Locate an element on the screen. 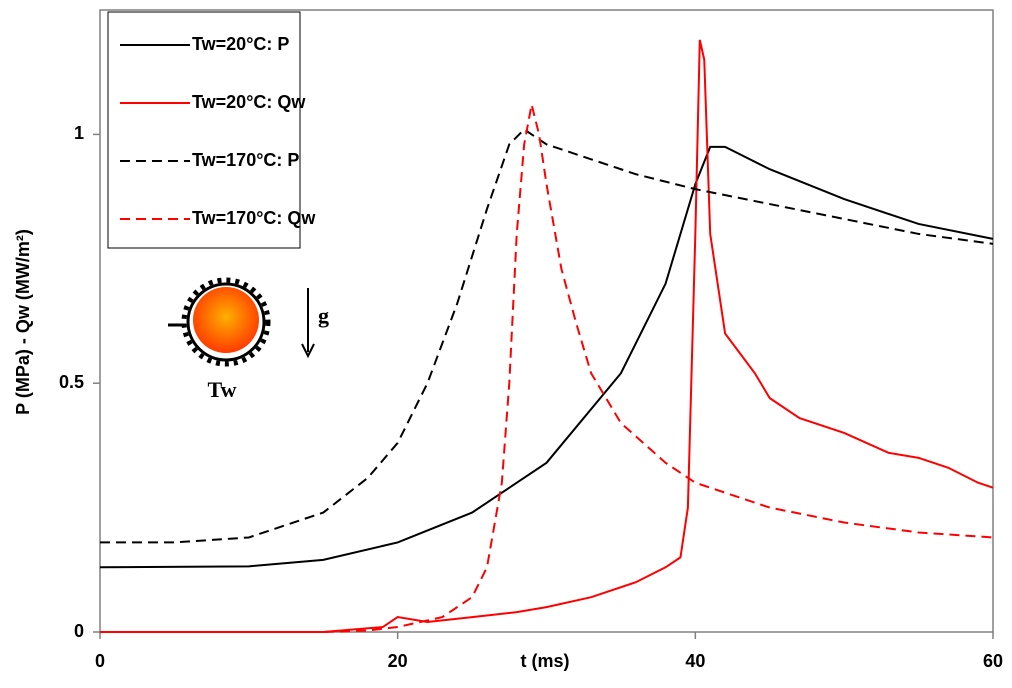 The height and width of the screenshot is (688, 1012). x-axis-label: t (ms) is located at coordinates (545, 661).